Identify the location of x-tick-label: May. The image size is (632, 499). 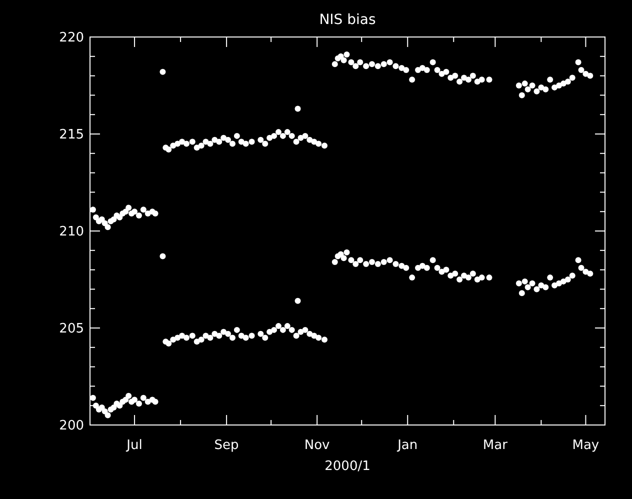
(586, 445).